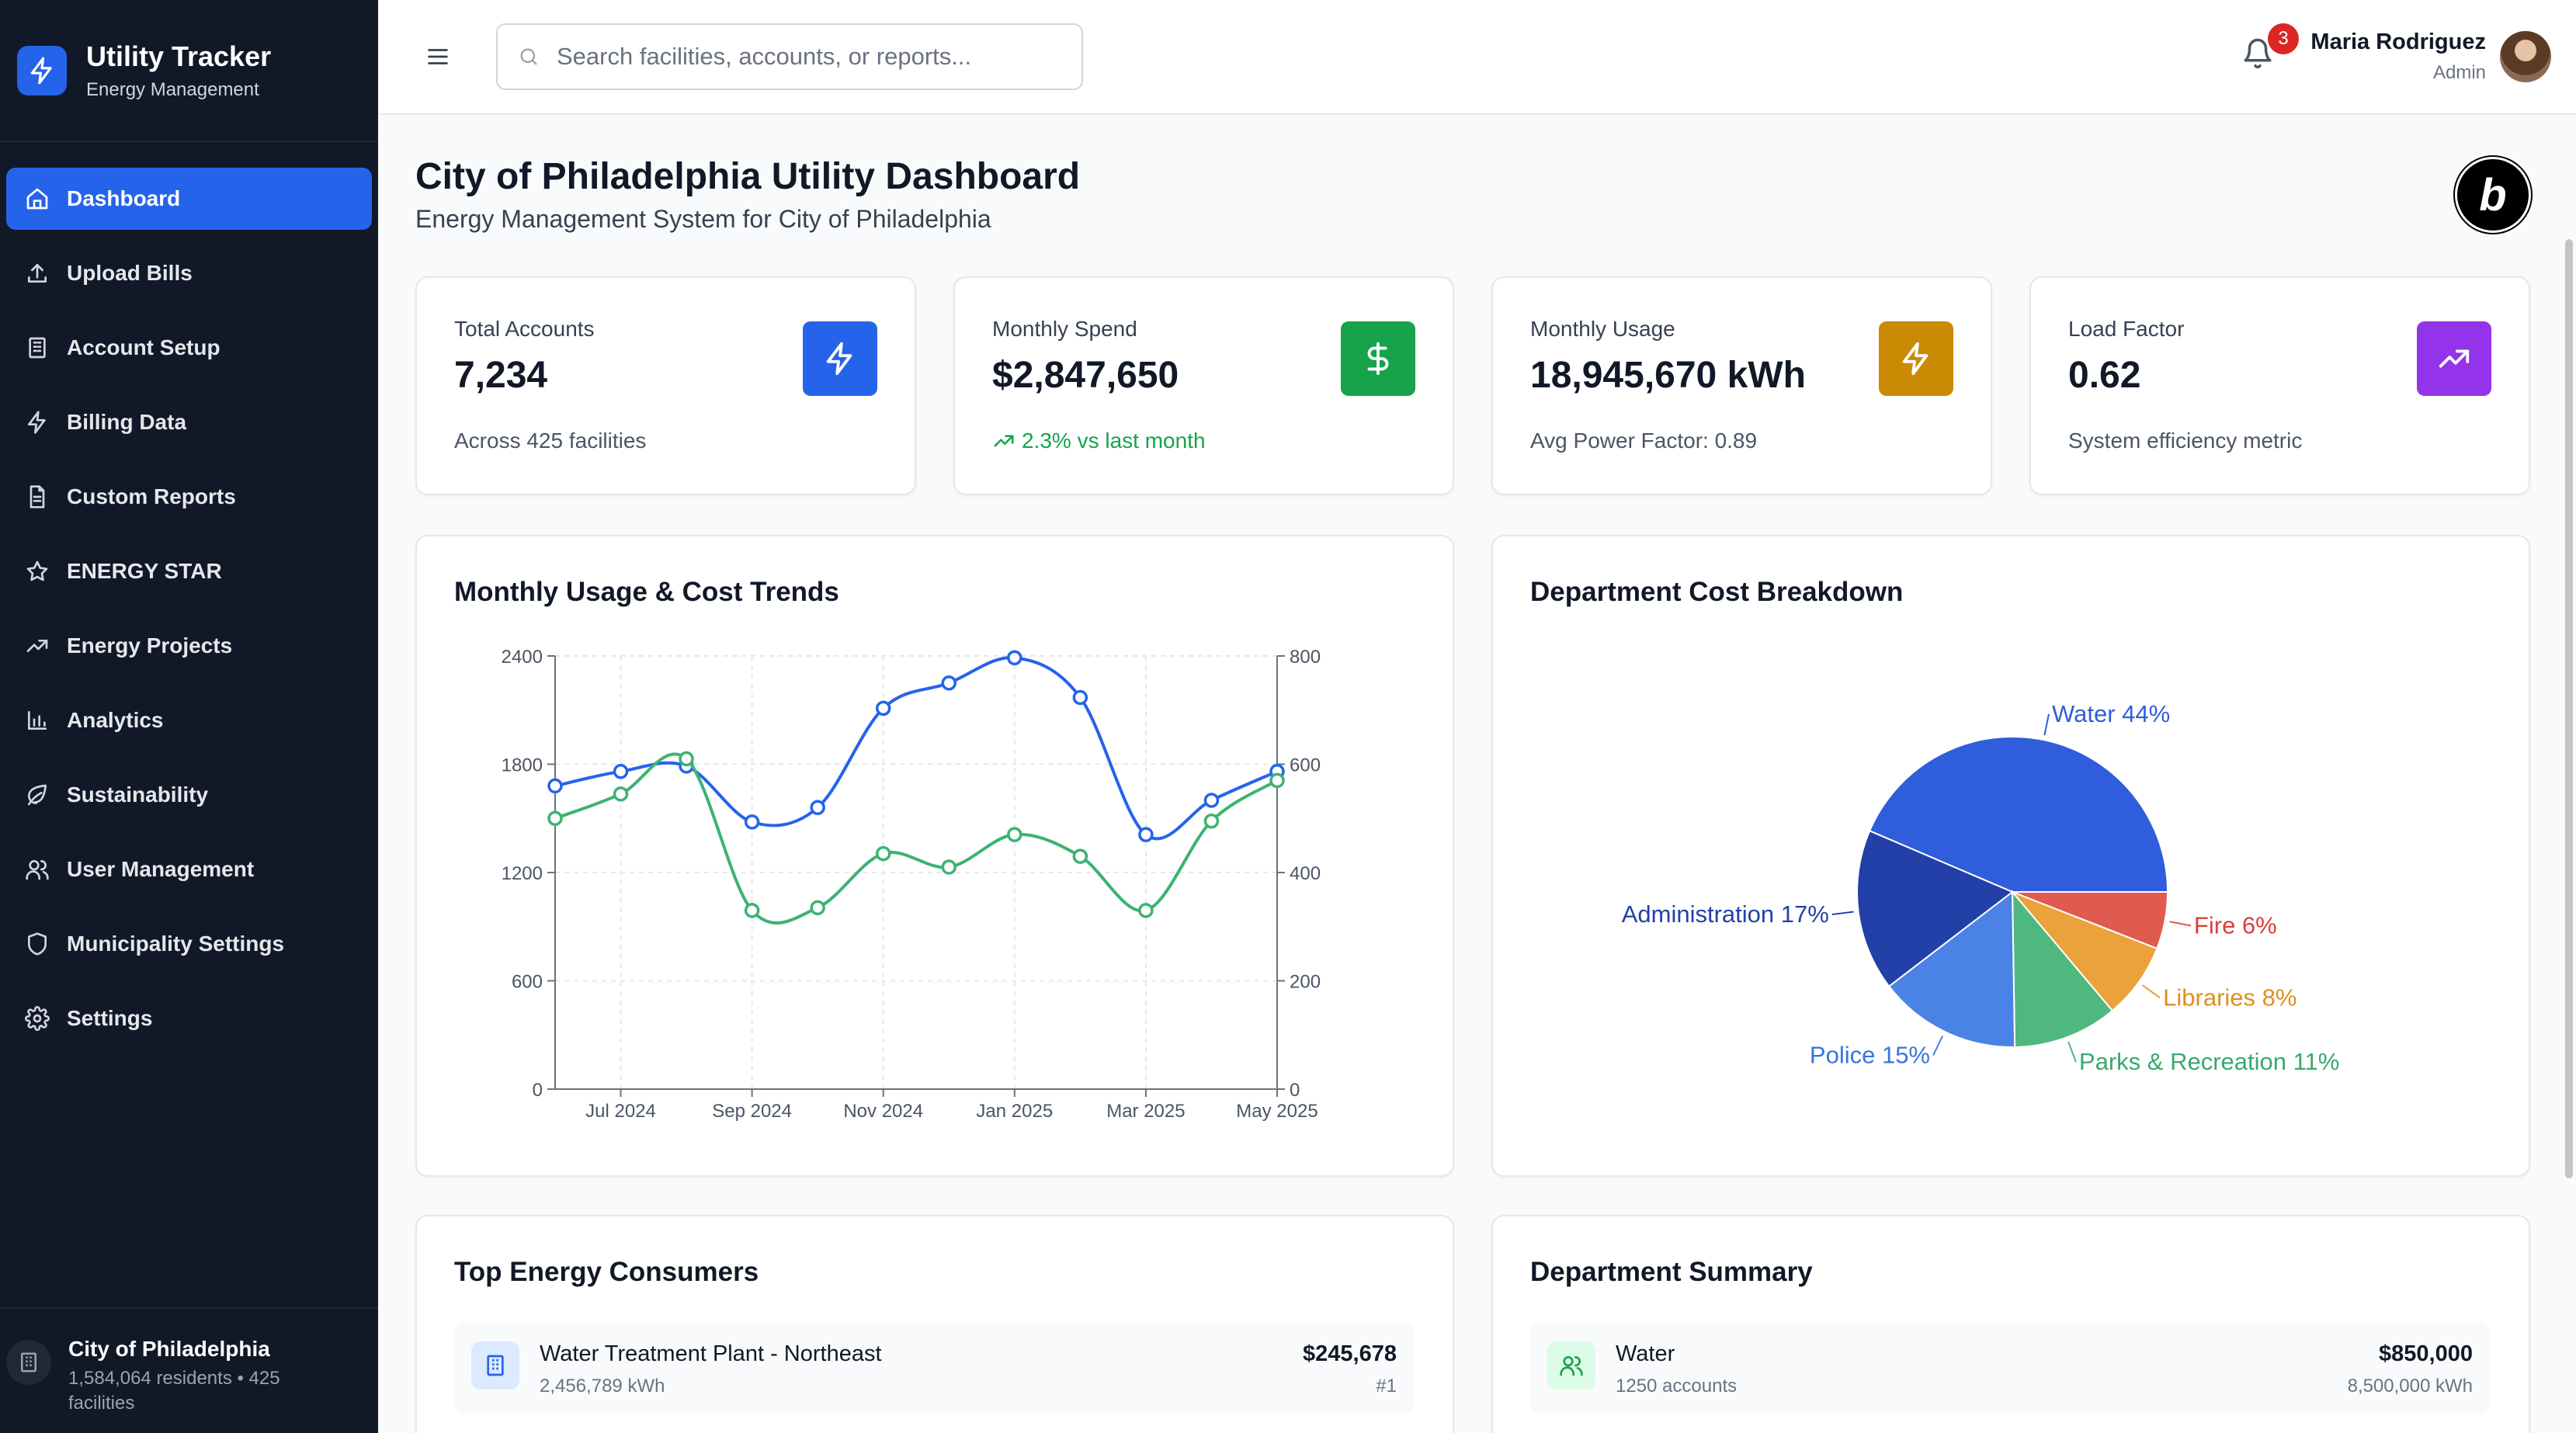  What do you see at coordinates (189, 571) in the screenshot?
I see `sidebar-item-energy-star: ENERGY STAR` at bounding box center [189, 571].